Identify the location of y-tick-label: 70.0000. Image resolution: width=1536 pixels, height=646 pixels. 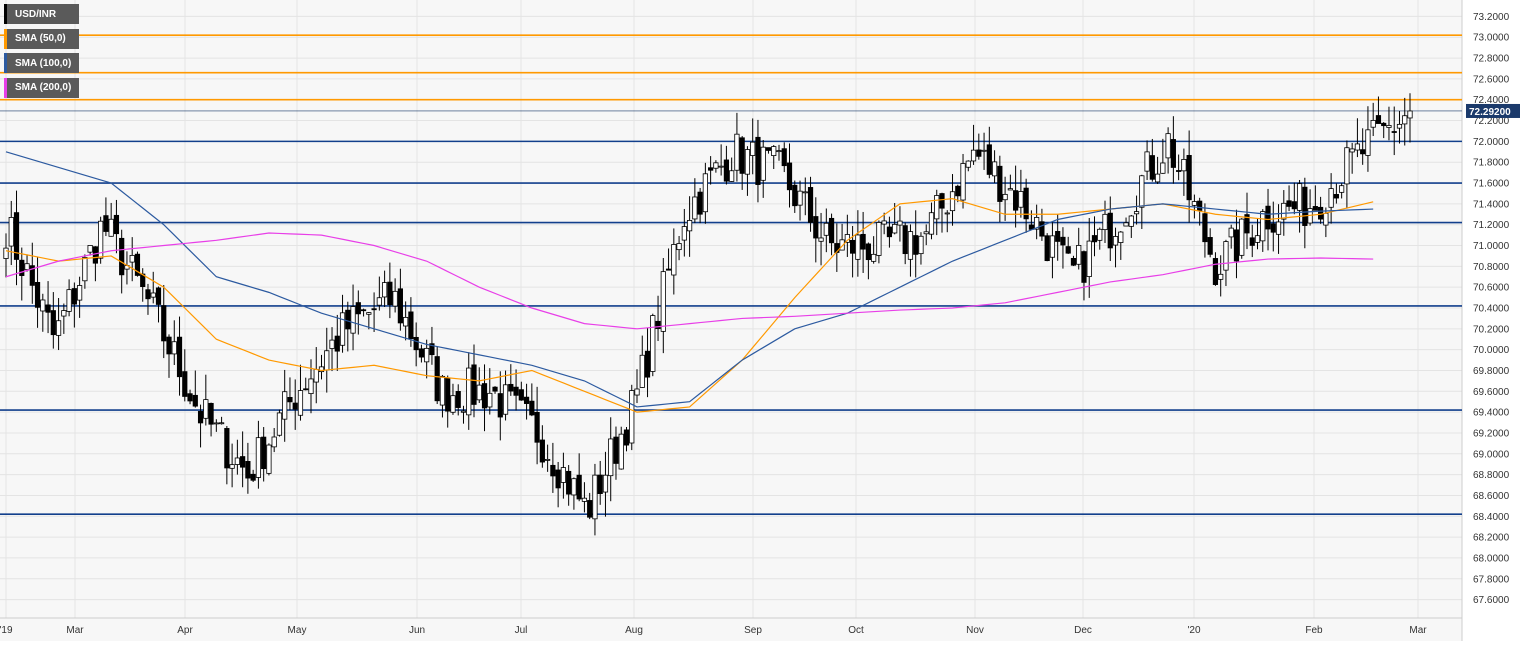
(1491, 350).